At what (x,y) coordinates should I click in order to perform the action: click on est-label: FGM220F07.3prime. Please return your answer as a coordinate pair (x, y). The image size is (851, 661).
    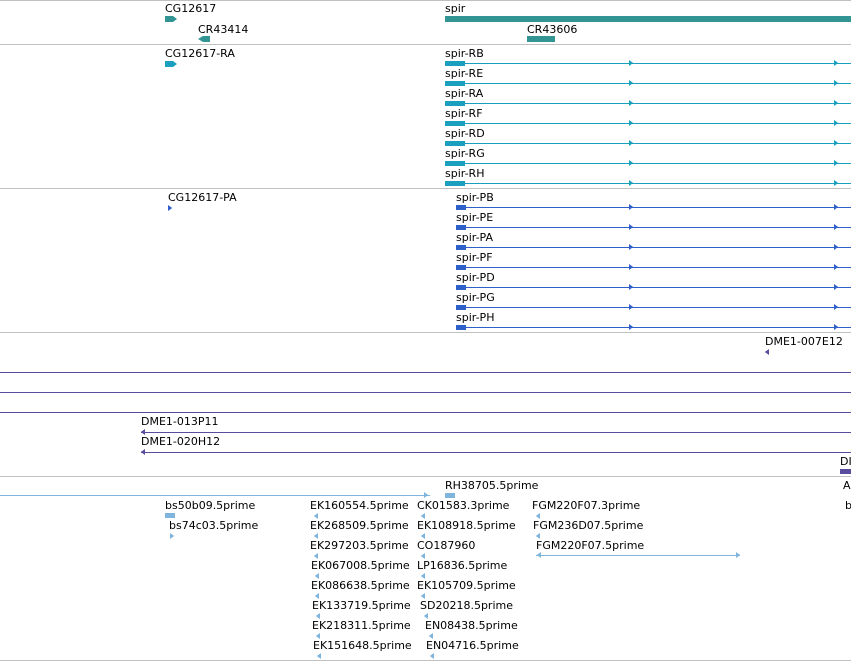
    Looking at the image, I should click on (586, 505).